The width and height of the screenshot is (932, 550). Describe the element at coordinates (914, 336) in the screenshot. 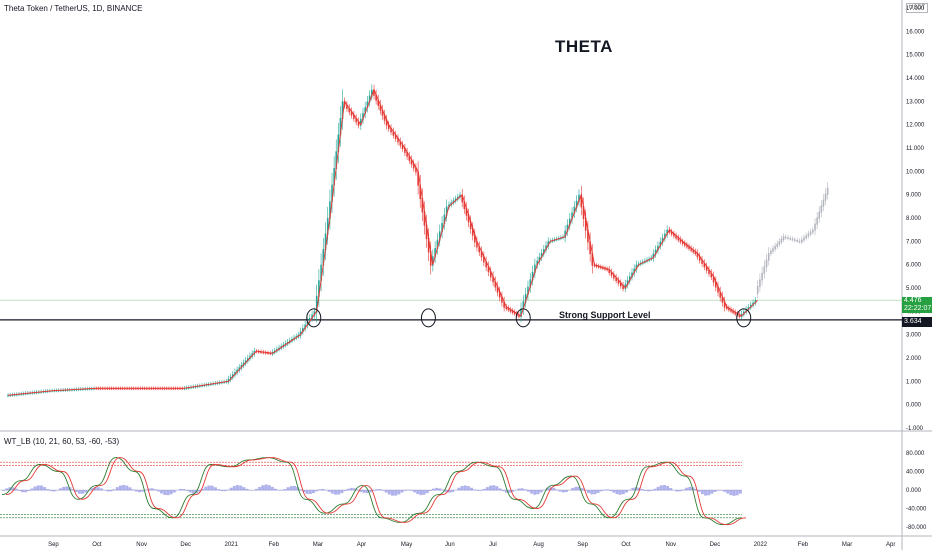

I see `price-tick-label: 3.000` at that location.